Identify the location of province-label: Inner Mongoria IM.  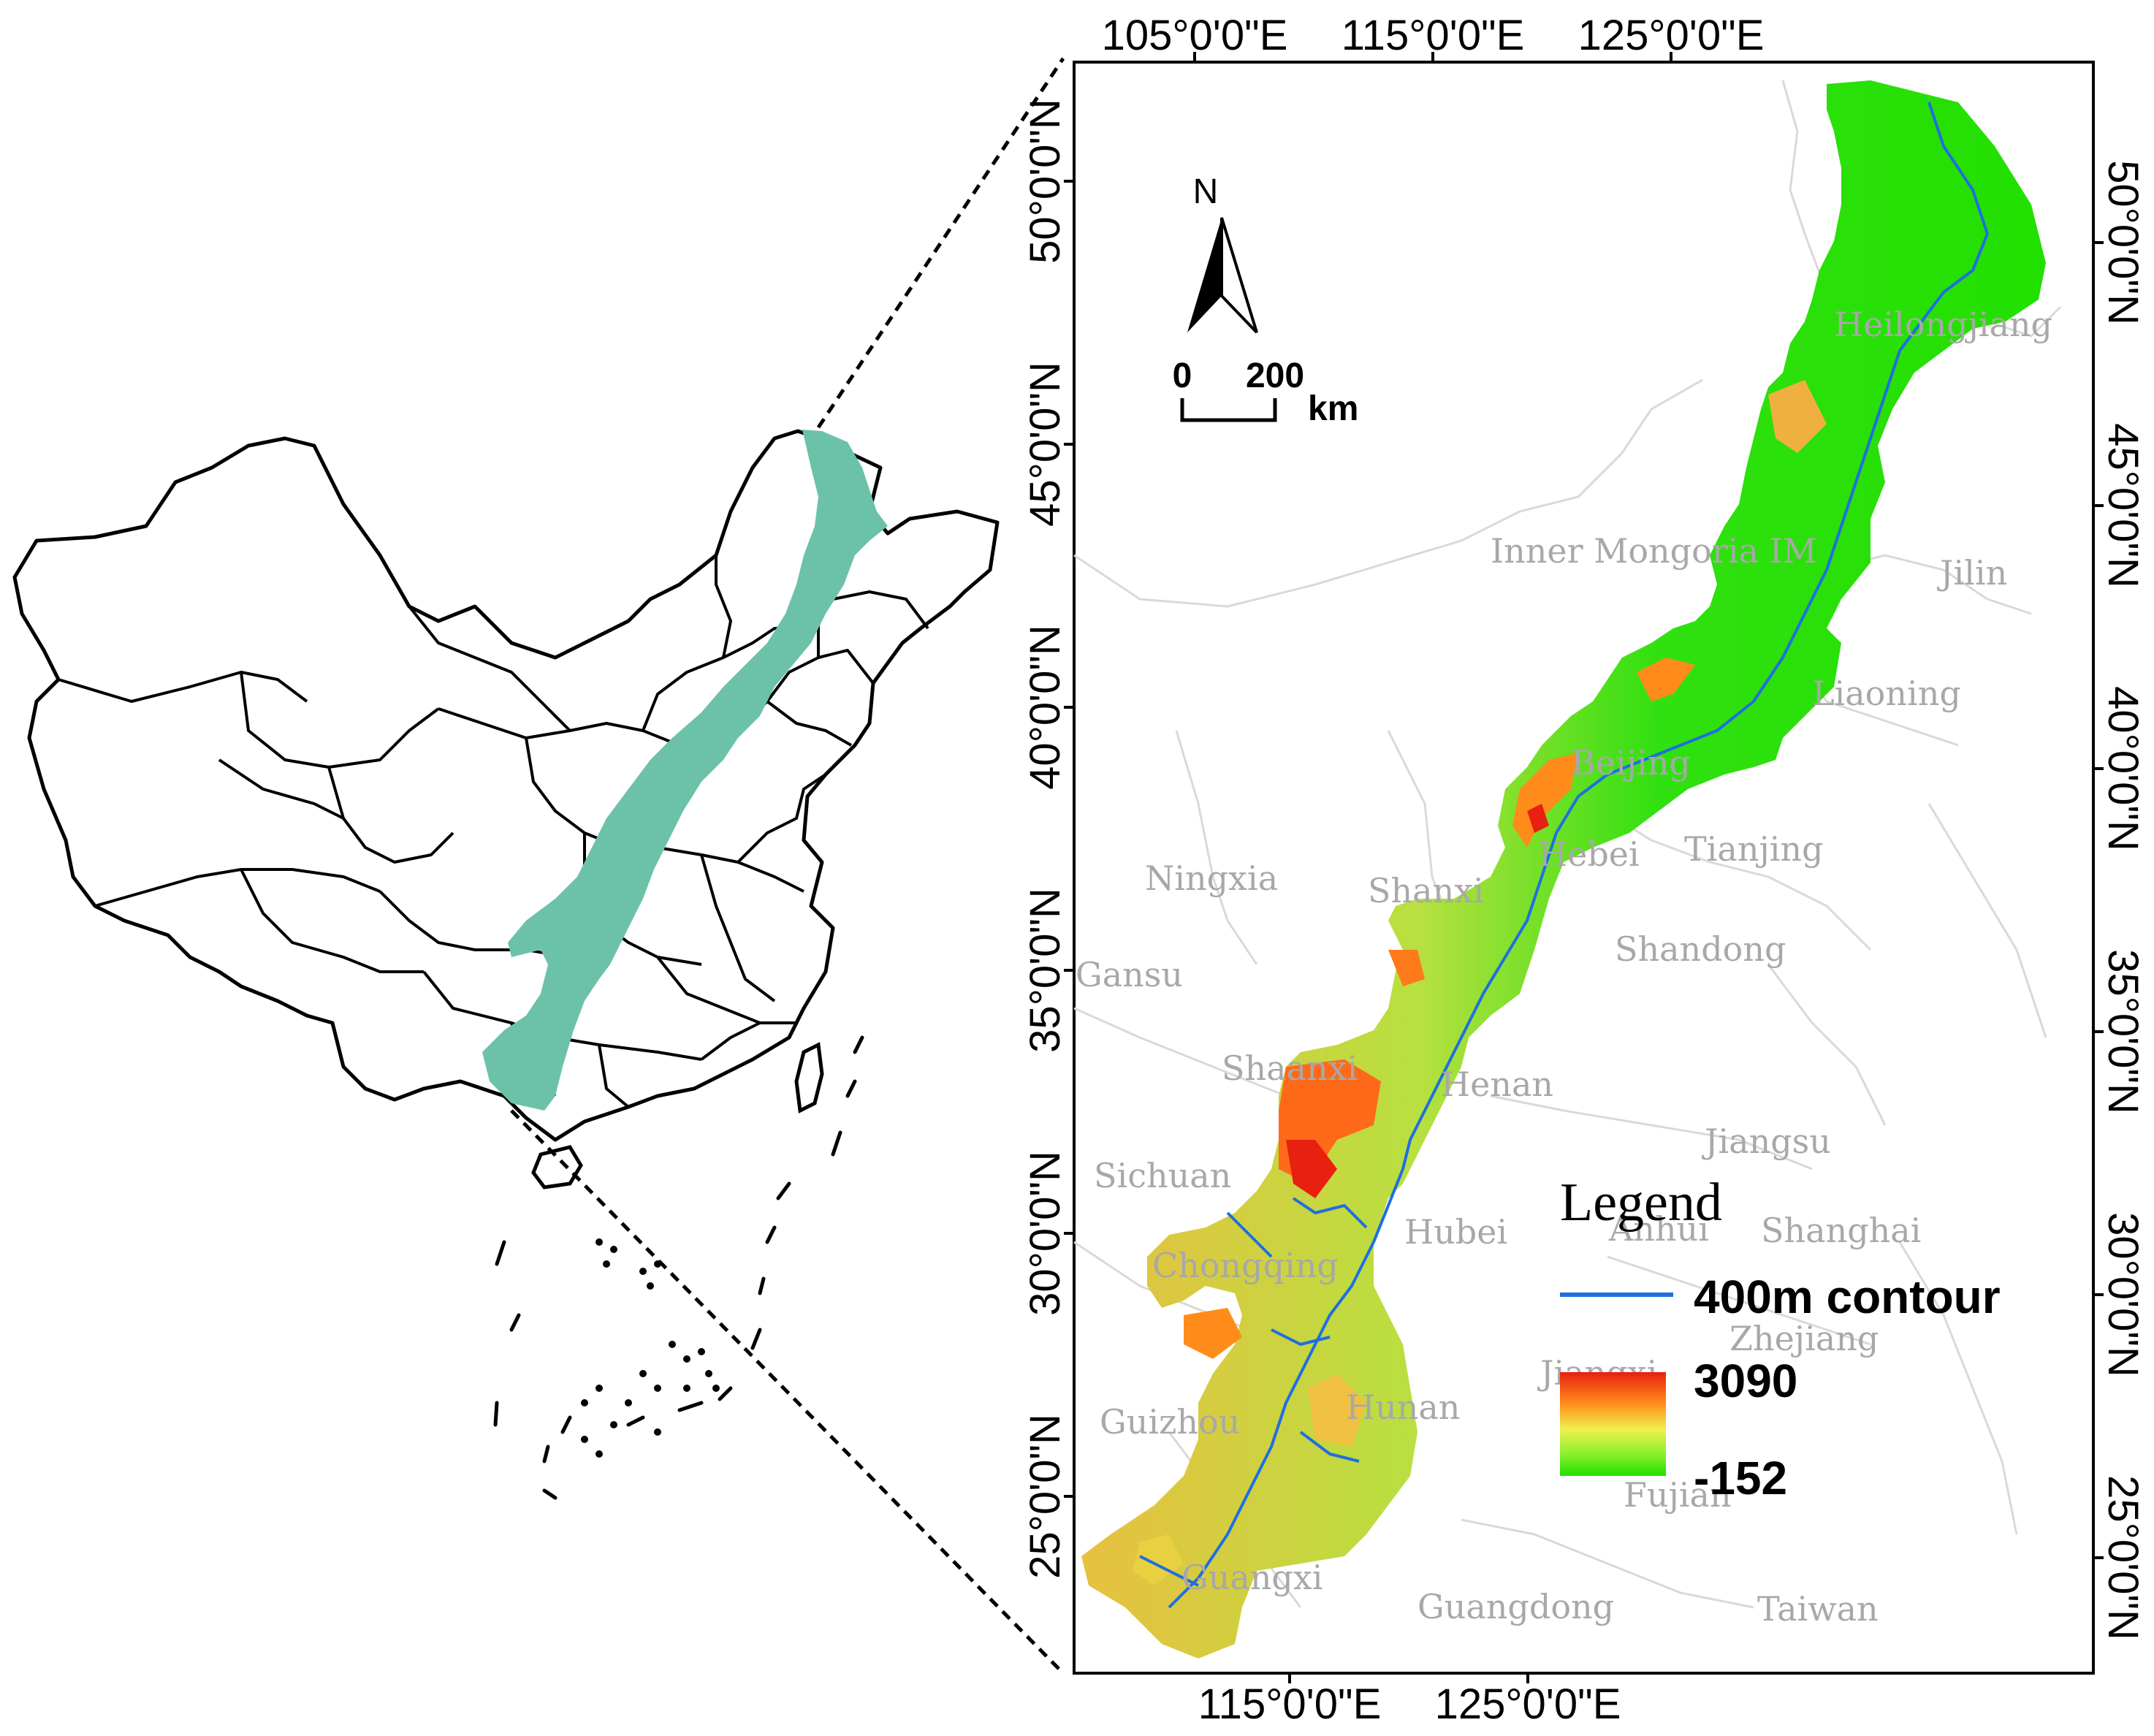
(1654, 551).